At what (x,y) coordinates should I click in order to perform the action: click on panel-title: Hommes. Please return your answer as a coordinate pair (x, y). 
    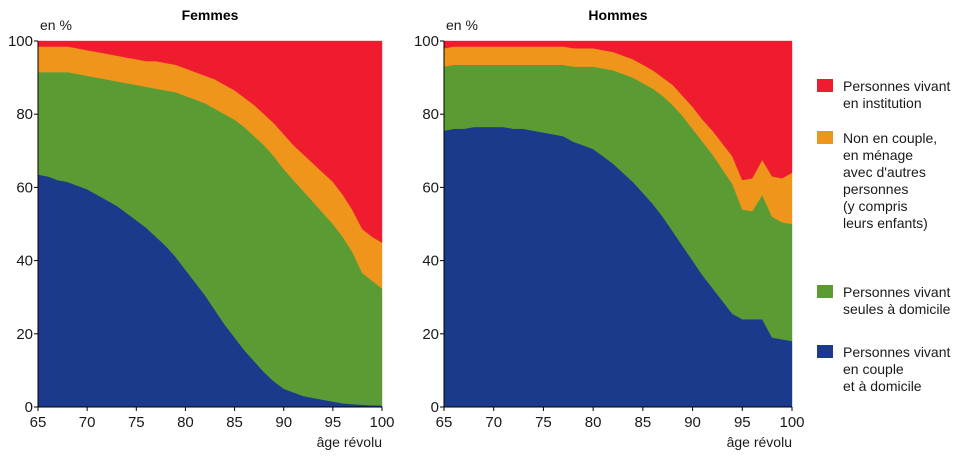
    Looking at the image, I should click on (617, 15).